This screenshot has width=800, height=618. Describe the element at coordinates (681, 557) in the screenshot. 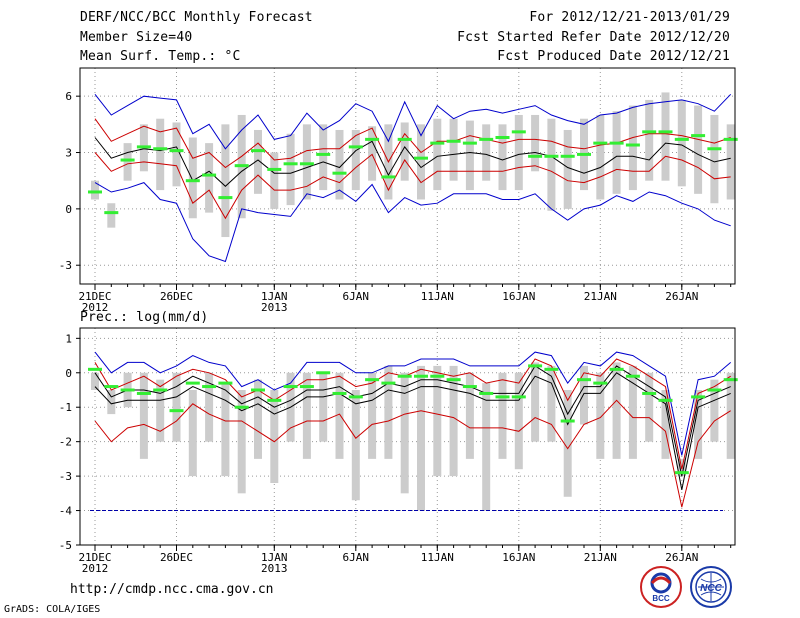

I see `prec-xtick-label: 26JAN` at that location.